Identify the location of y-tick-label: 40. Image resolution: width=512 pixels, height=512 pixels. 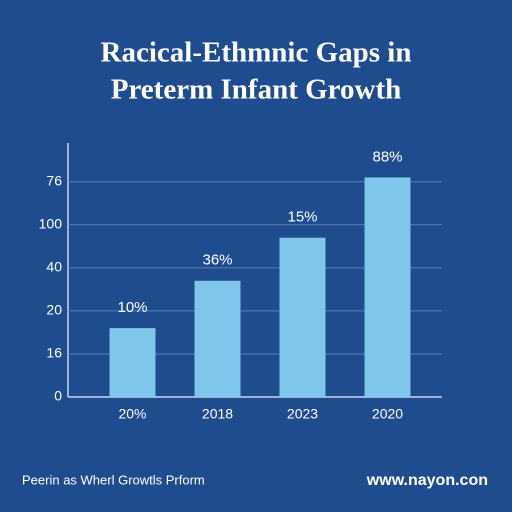
(54, 267).